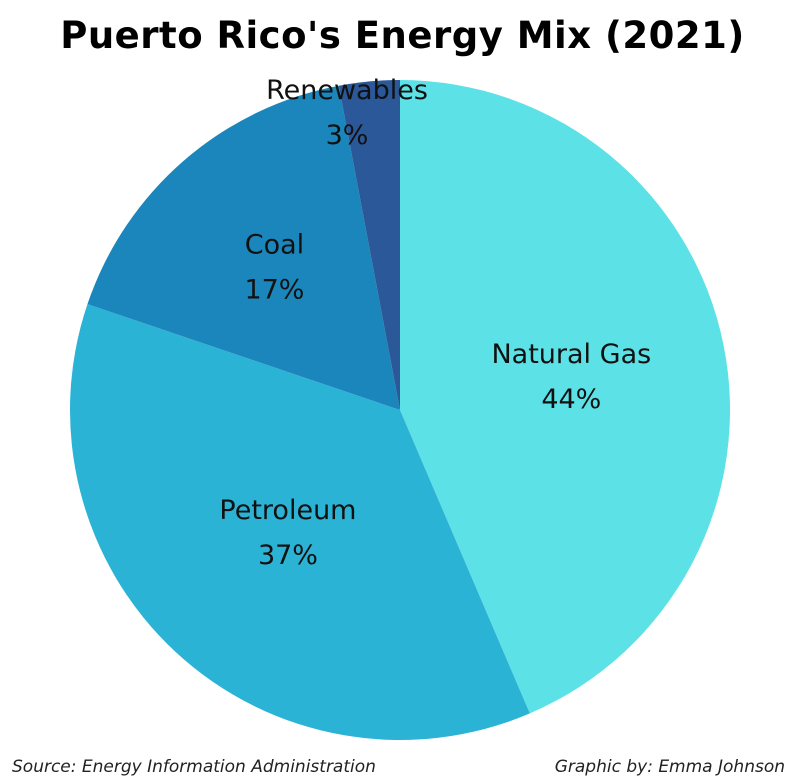 The width and height of the screenshot is (805, 783). I want to click on slice-label: Natural Gas, so click(571, 354).